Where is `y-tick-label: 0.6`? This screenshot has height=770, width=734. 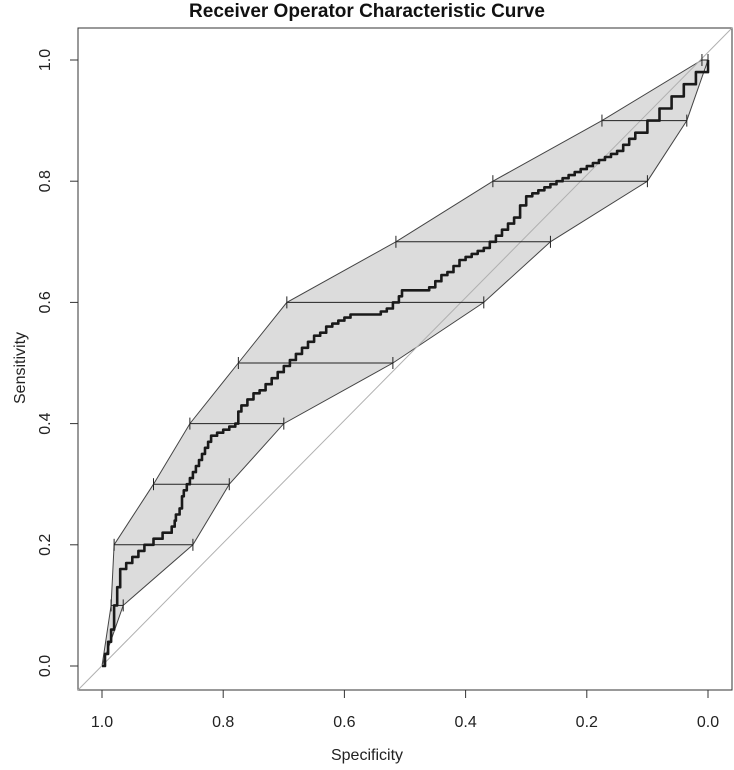
y-tick-label: 0.6 is located at coordinates (45, 302).